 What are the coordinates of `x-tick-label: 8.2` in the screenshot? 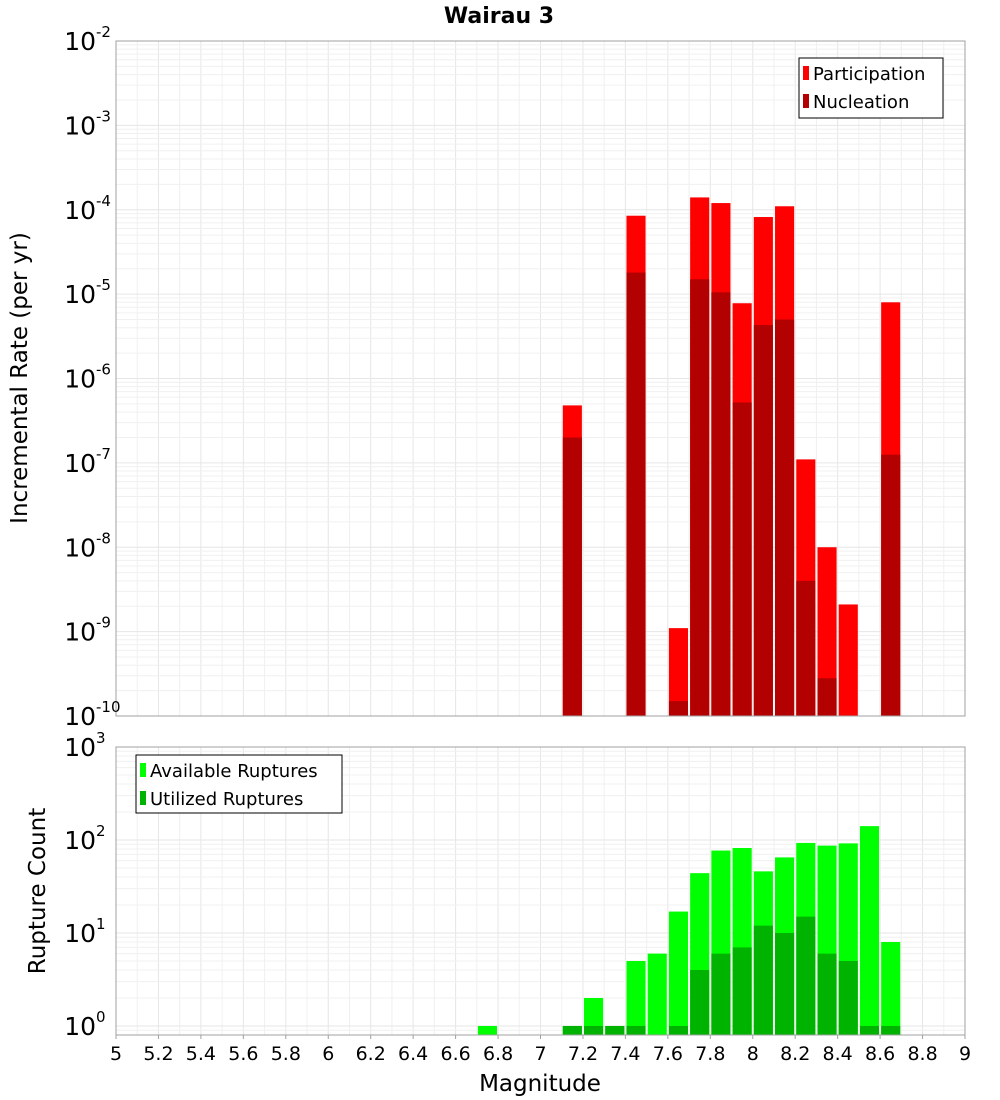 It's located at (795, 1054).